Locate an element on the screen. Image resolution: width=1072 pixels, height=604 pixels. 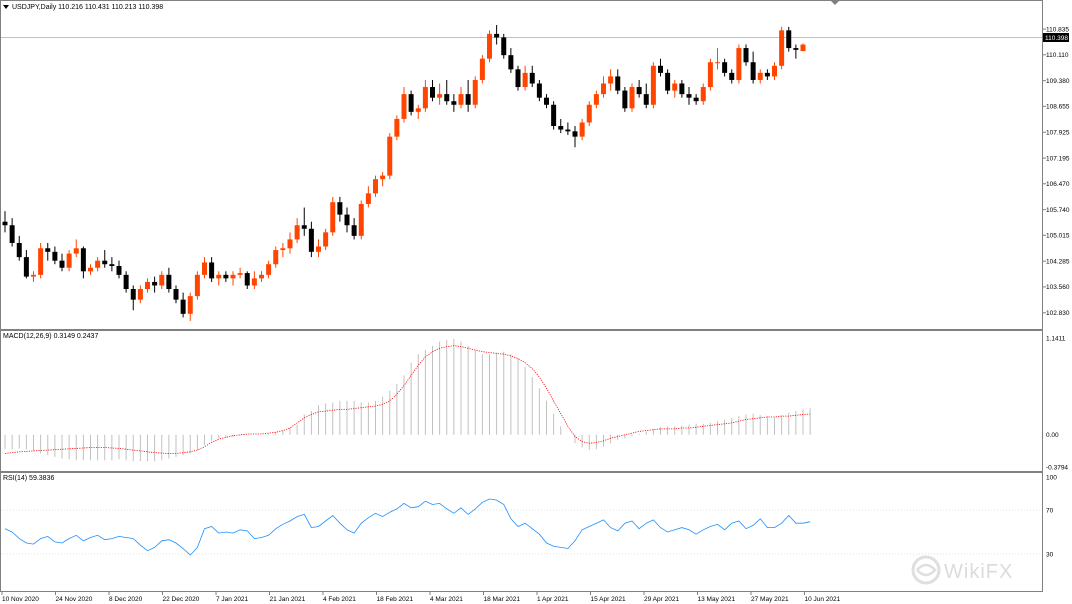
macd-signal-line is located at coordinates (407, 399).